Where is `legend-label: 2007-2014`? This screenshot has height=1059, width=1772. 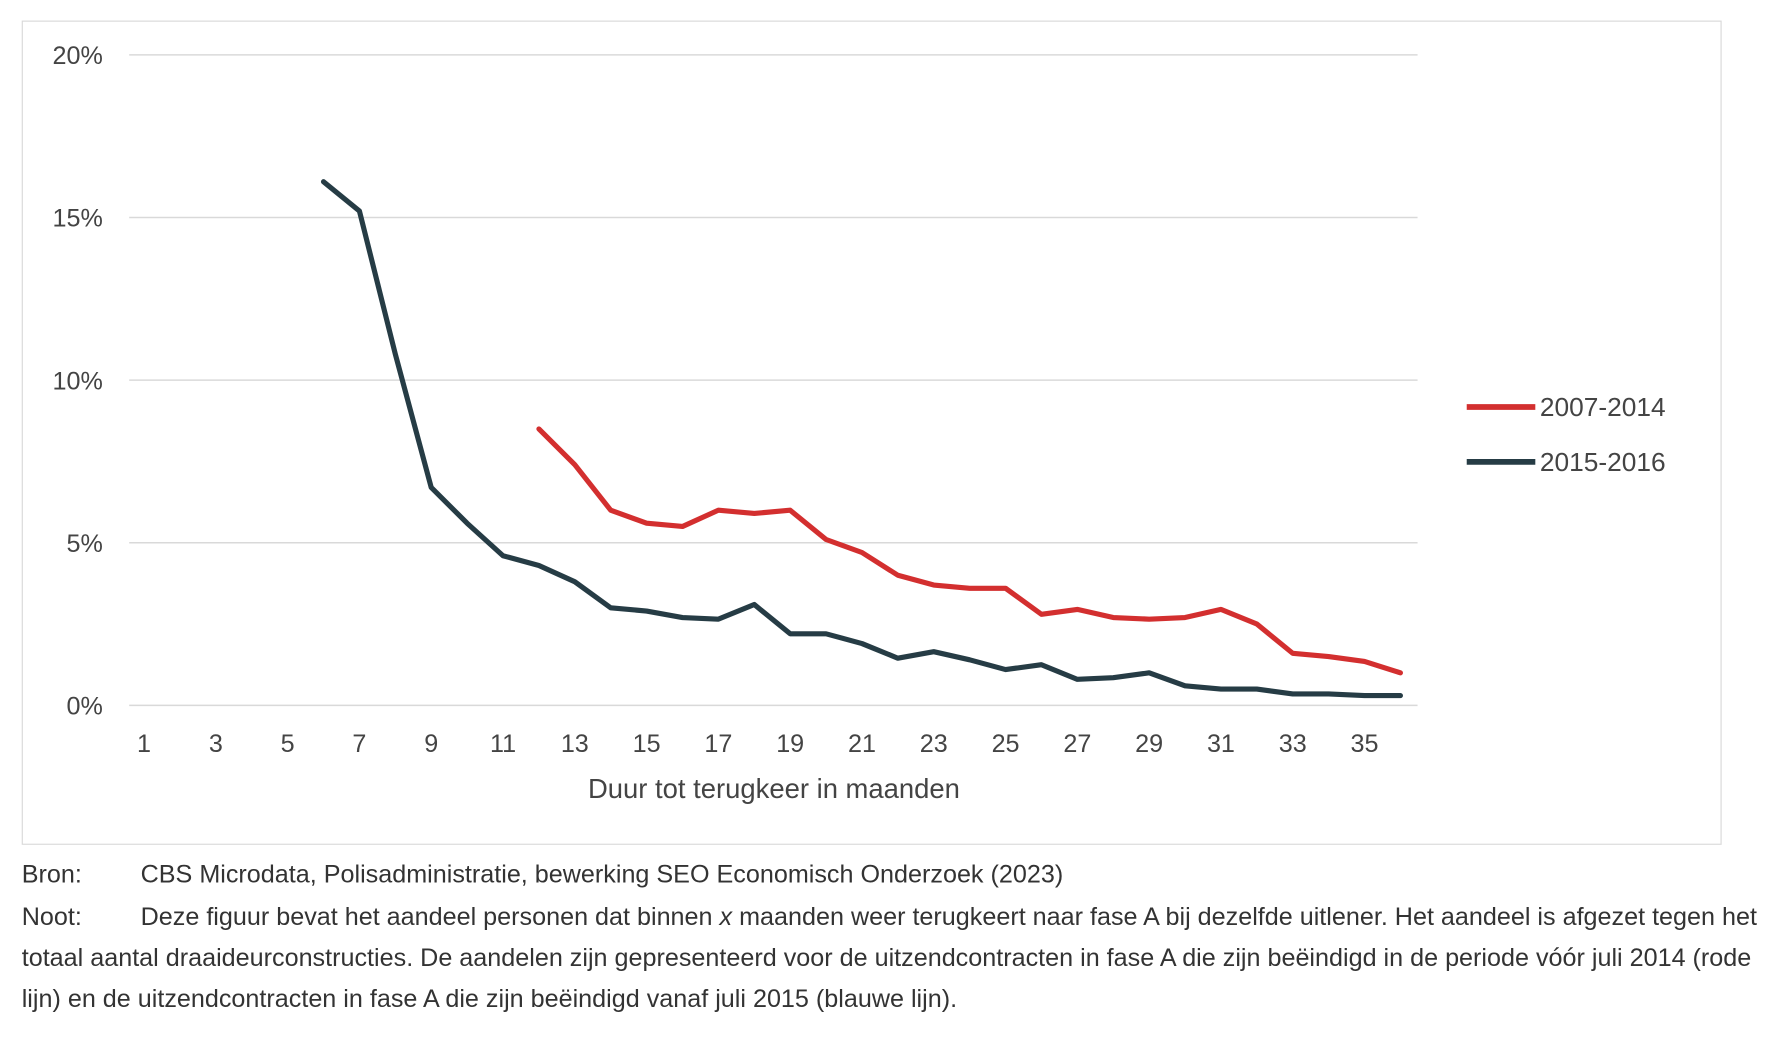 legend-label: 2007-2014 is located at coordinates (1603, 407).